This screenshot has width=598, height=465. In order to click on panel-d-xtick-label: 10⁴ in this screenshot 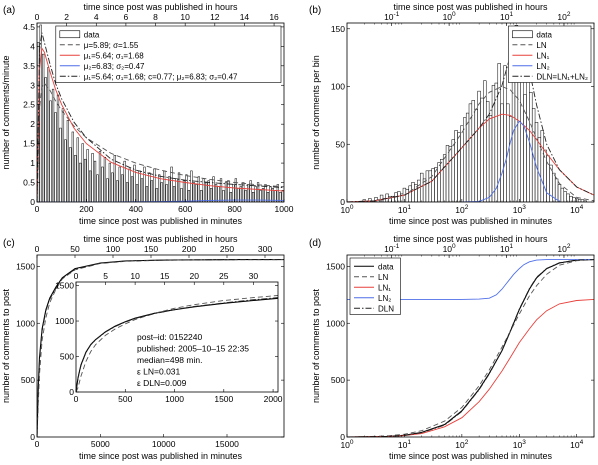, I will do `click(576, 444)`.